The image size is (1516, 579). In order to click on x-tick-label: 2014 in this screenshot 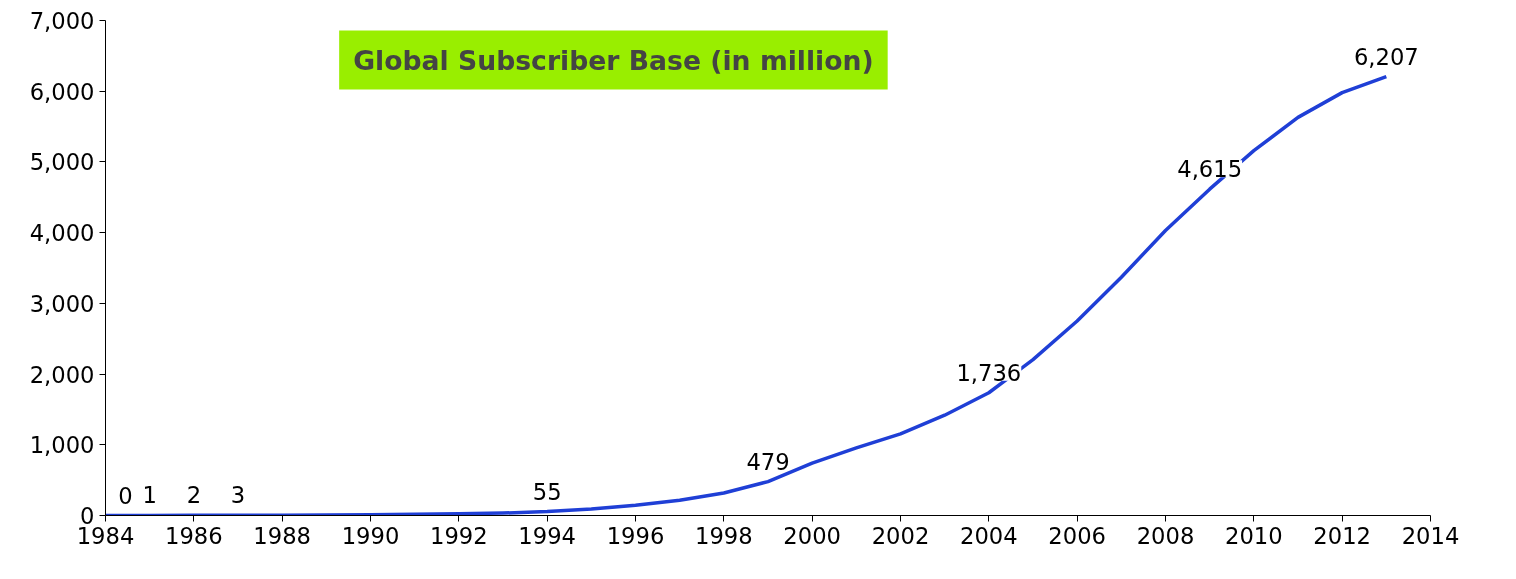, I will do `click(1430, 535)`.